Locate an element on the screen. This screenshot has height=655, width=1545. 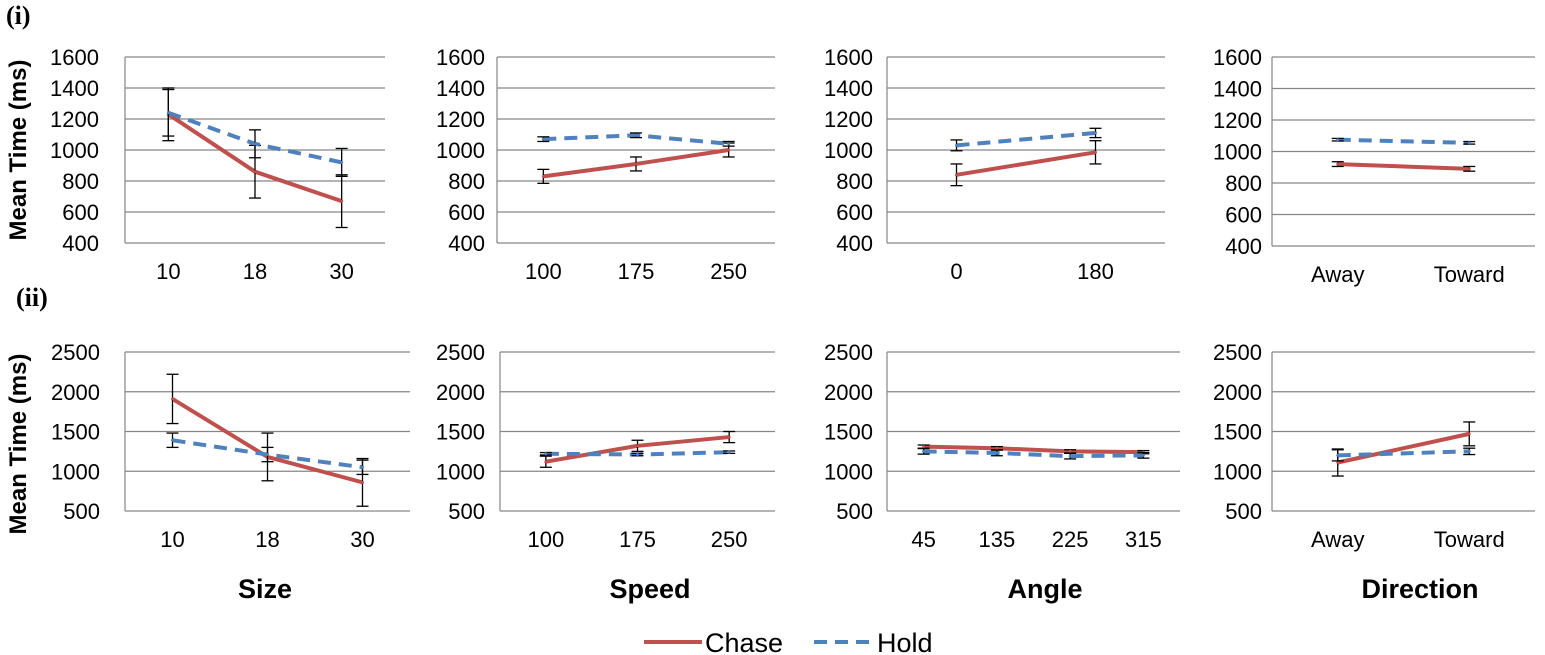
chart-panel-8: 500 1000 1500 2000 2500 Away Toward Direction is located at coordinates (1374, 472).